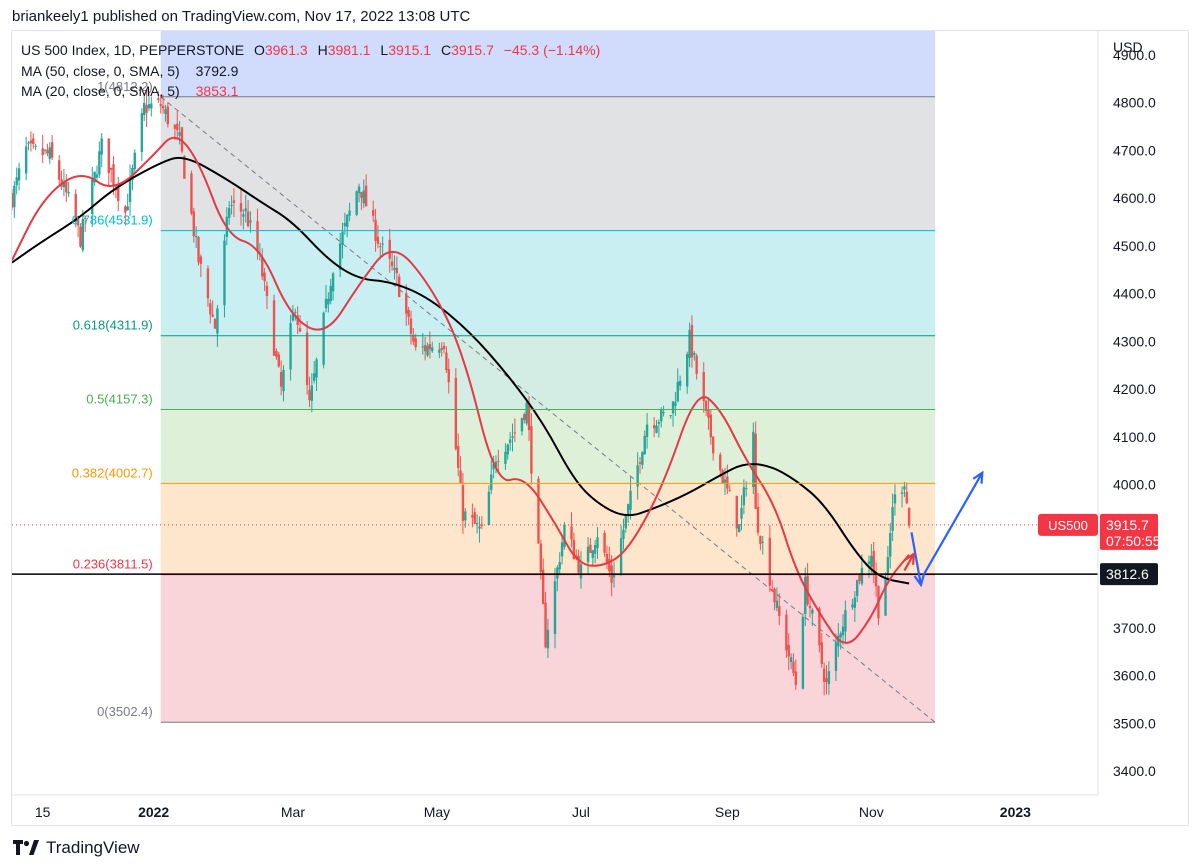  Describe the element at coordinates (953, 524) in the screenshot. I see `projection-arrow` at that location.